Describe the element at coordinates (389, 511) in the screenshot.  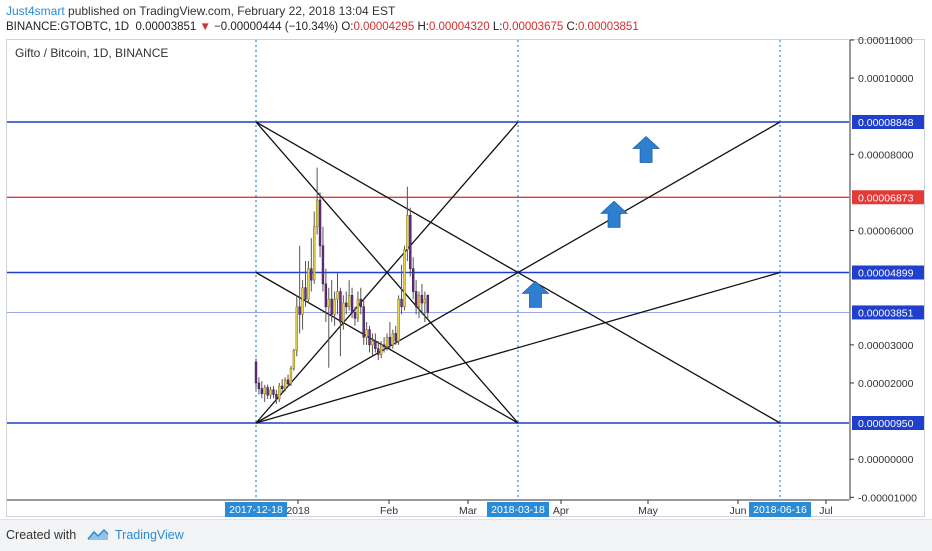
I see `x-tick-label: Feb` at that location.